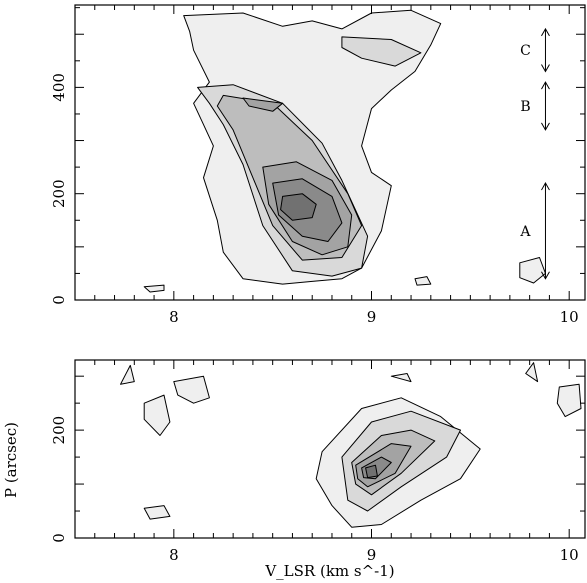 This screenshot has width=587, height=583. Describe the element at coordinates (569, 317) in the screenshot. I see `top-x-tick-label: 10` at that location.